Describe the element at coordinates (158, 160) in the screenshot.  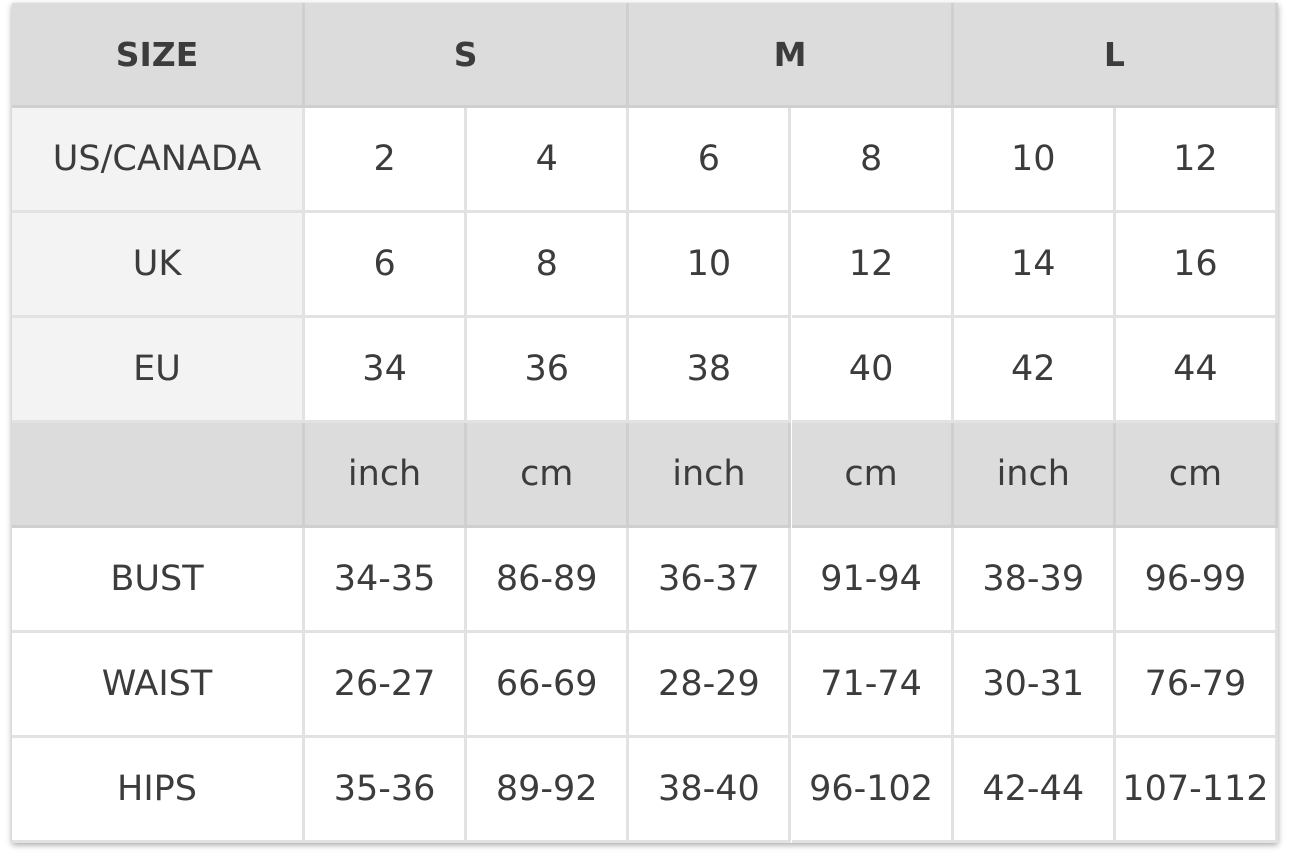
I see `row-label: US/CANADA` at that location.